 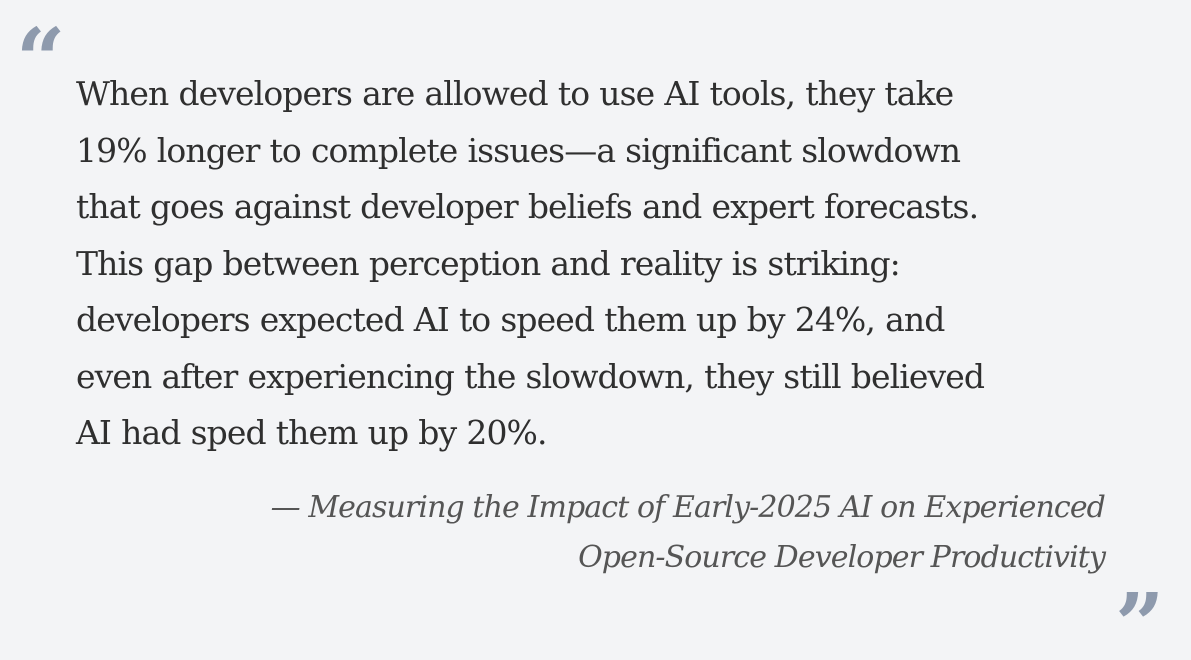 What do you see at coordinates (41, 60) in the screenshot?
I see `open-quote-icon: “` at bounding box center [41, 60].